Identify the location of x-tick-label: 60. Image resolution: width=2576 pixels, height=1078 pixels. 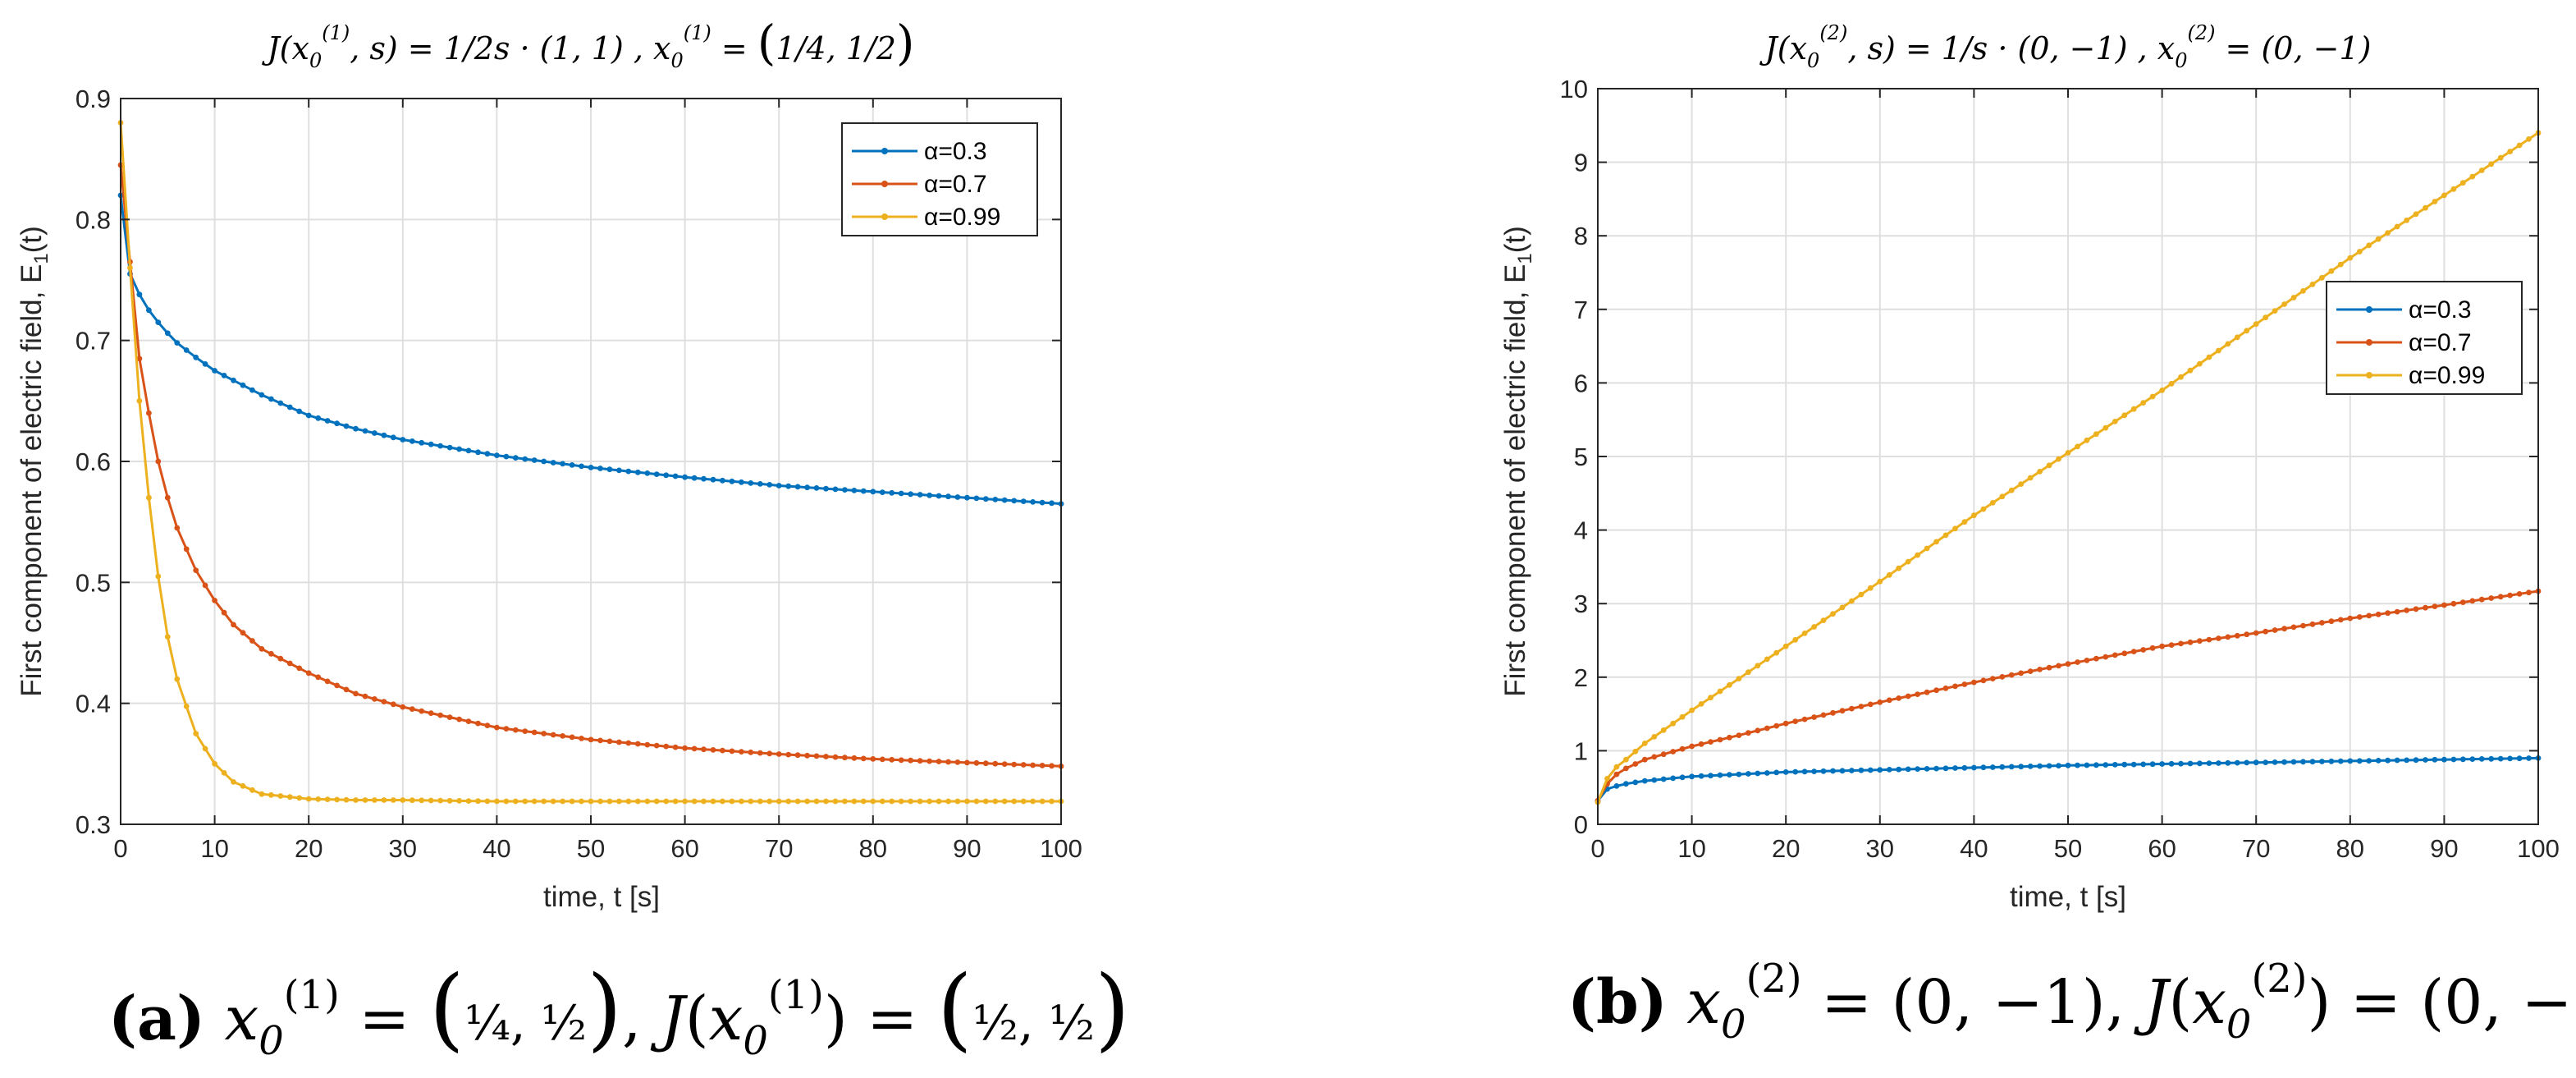
(2162, 848).